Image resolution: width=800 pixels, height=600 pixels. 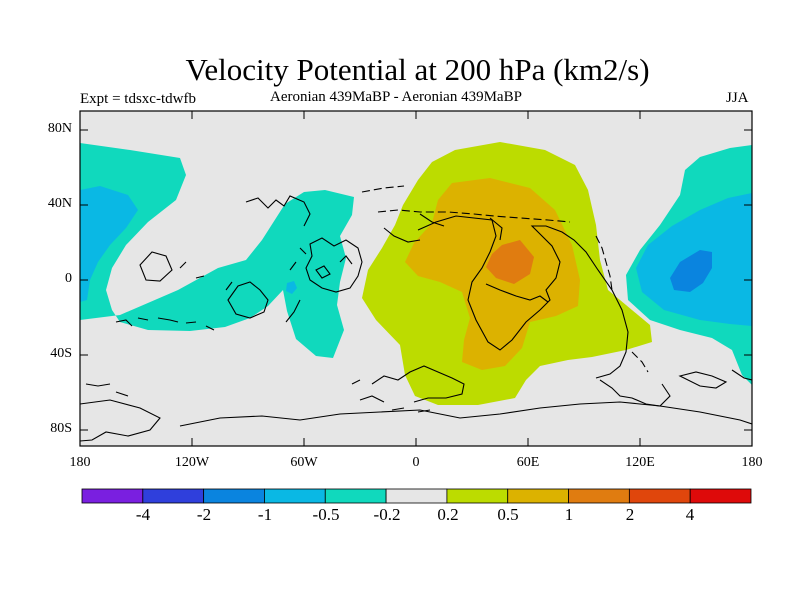 I want to click on x-tick-label-120e: 120E, so click(x=640, y=462).